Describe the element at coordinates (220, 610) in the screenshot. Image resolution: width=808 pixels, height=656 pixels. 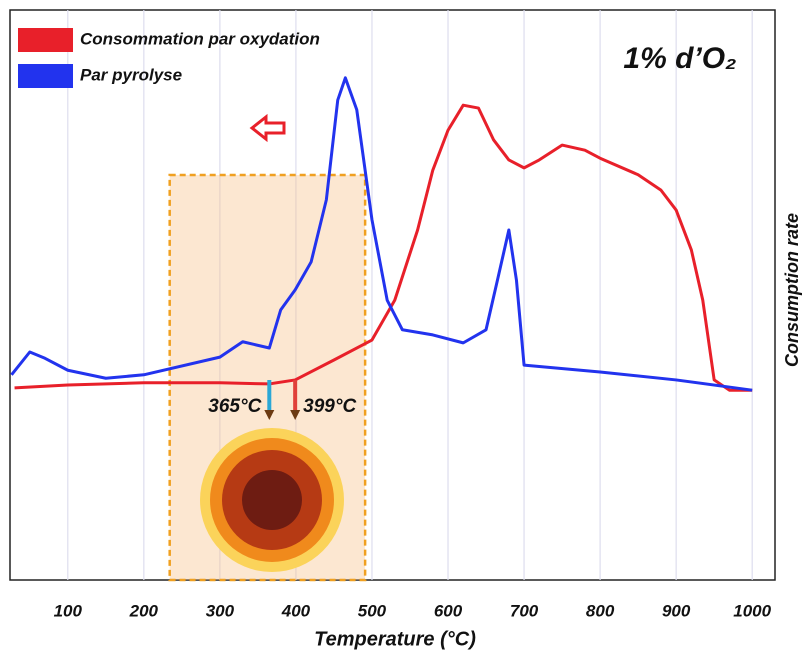
I see `x-tick-label: 300` at that location.